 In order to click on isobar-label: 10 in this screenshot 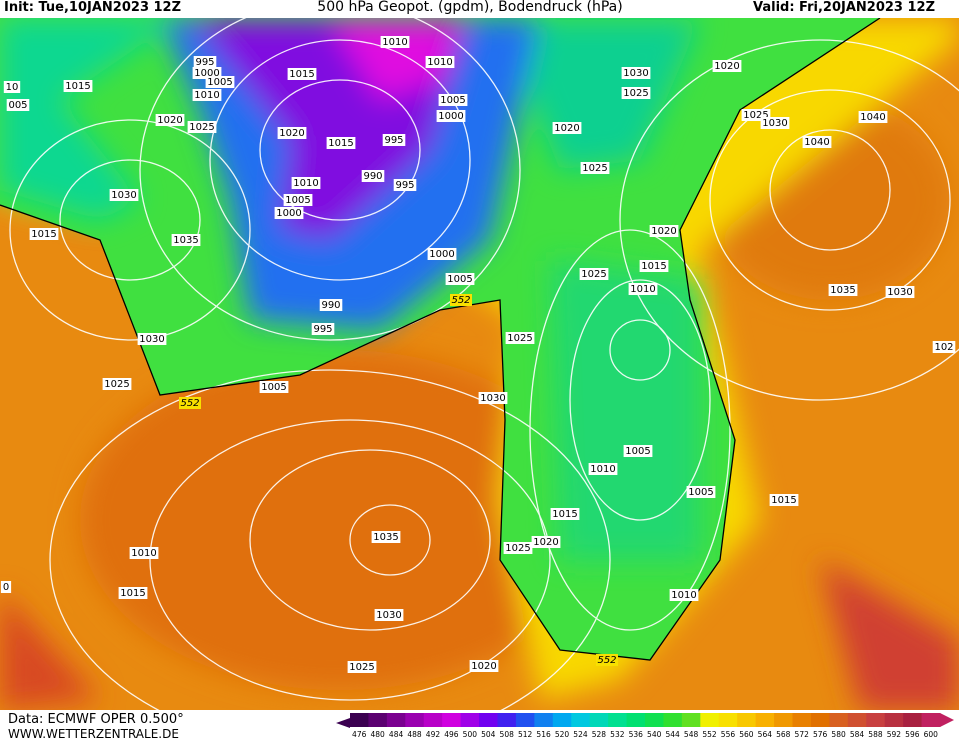, I will do `click(12, 87)`.